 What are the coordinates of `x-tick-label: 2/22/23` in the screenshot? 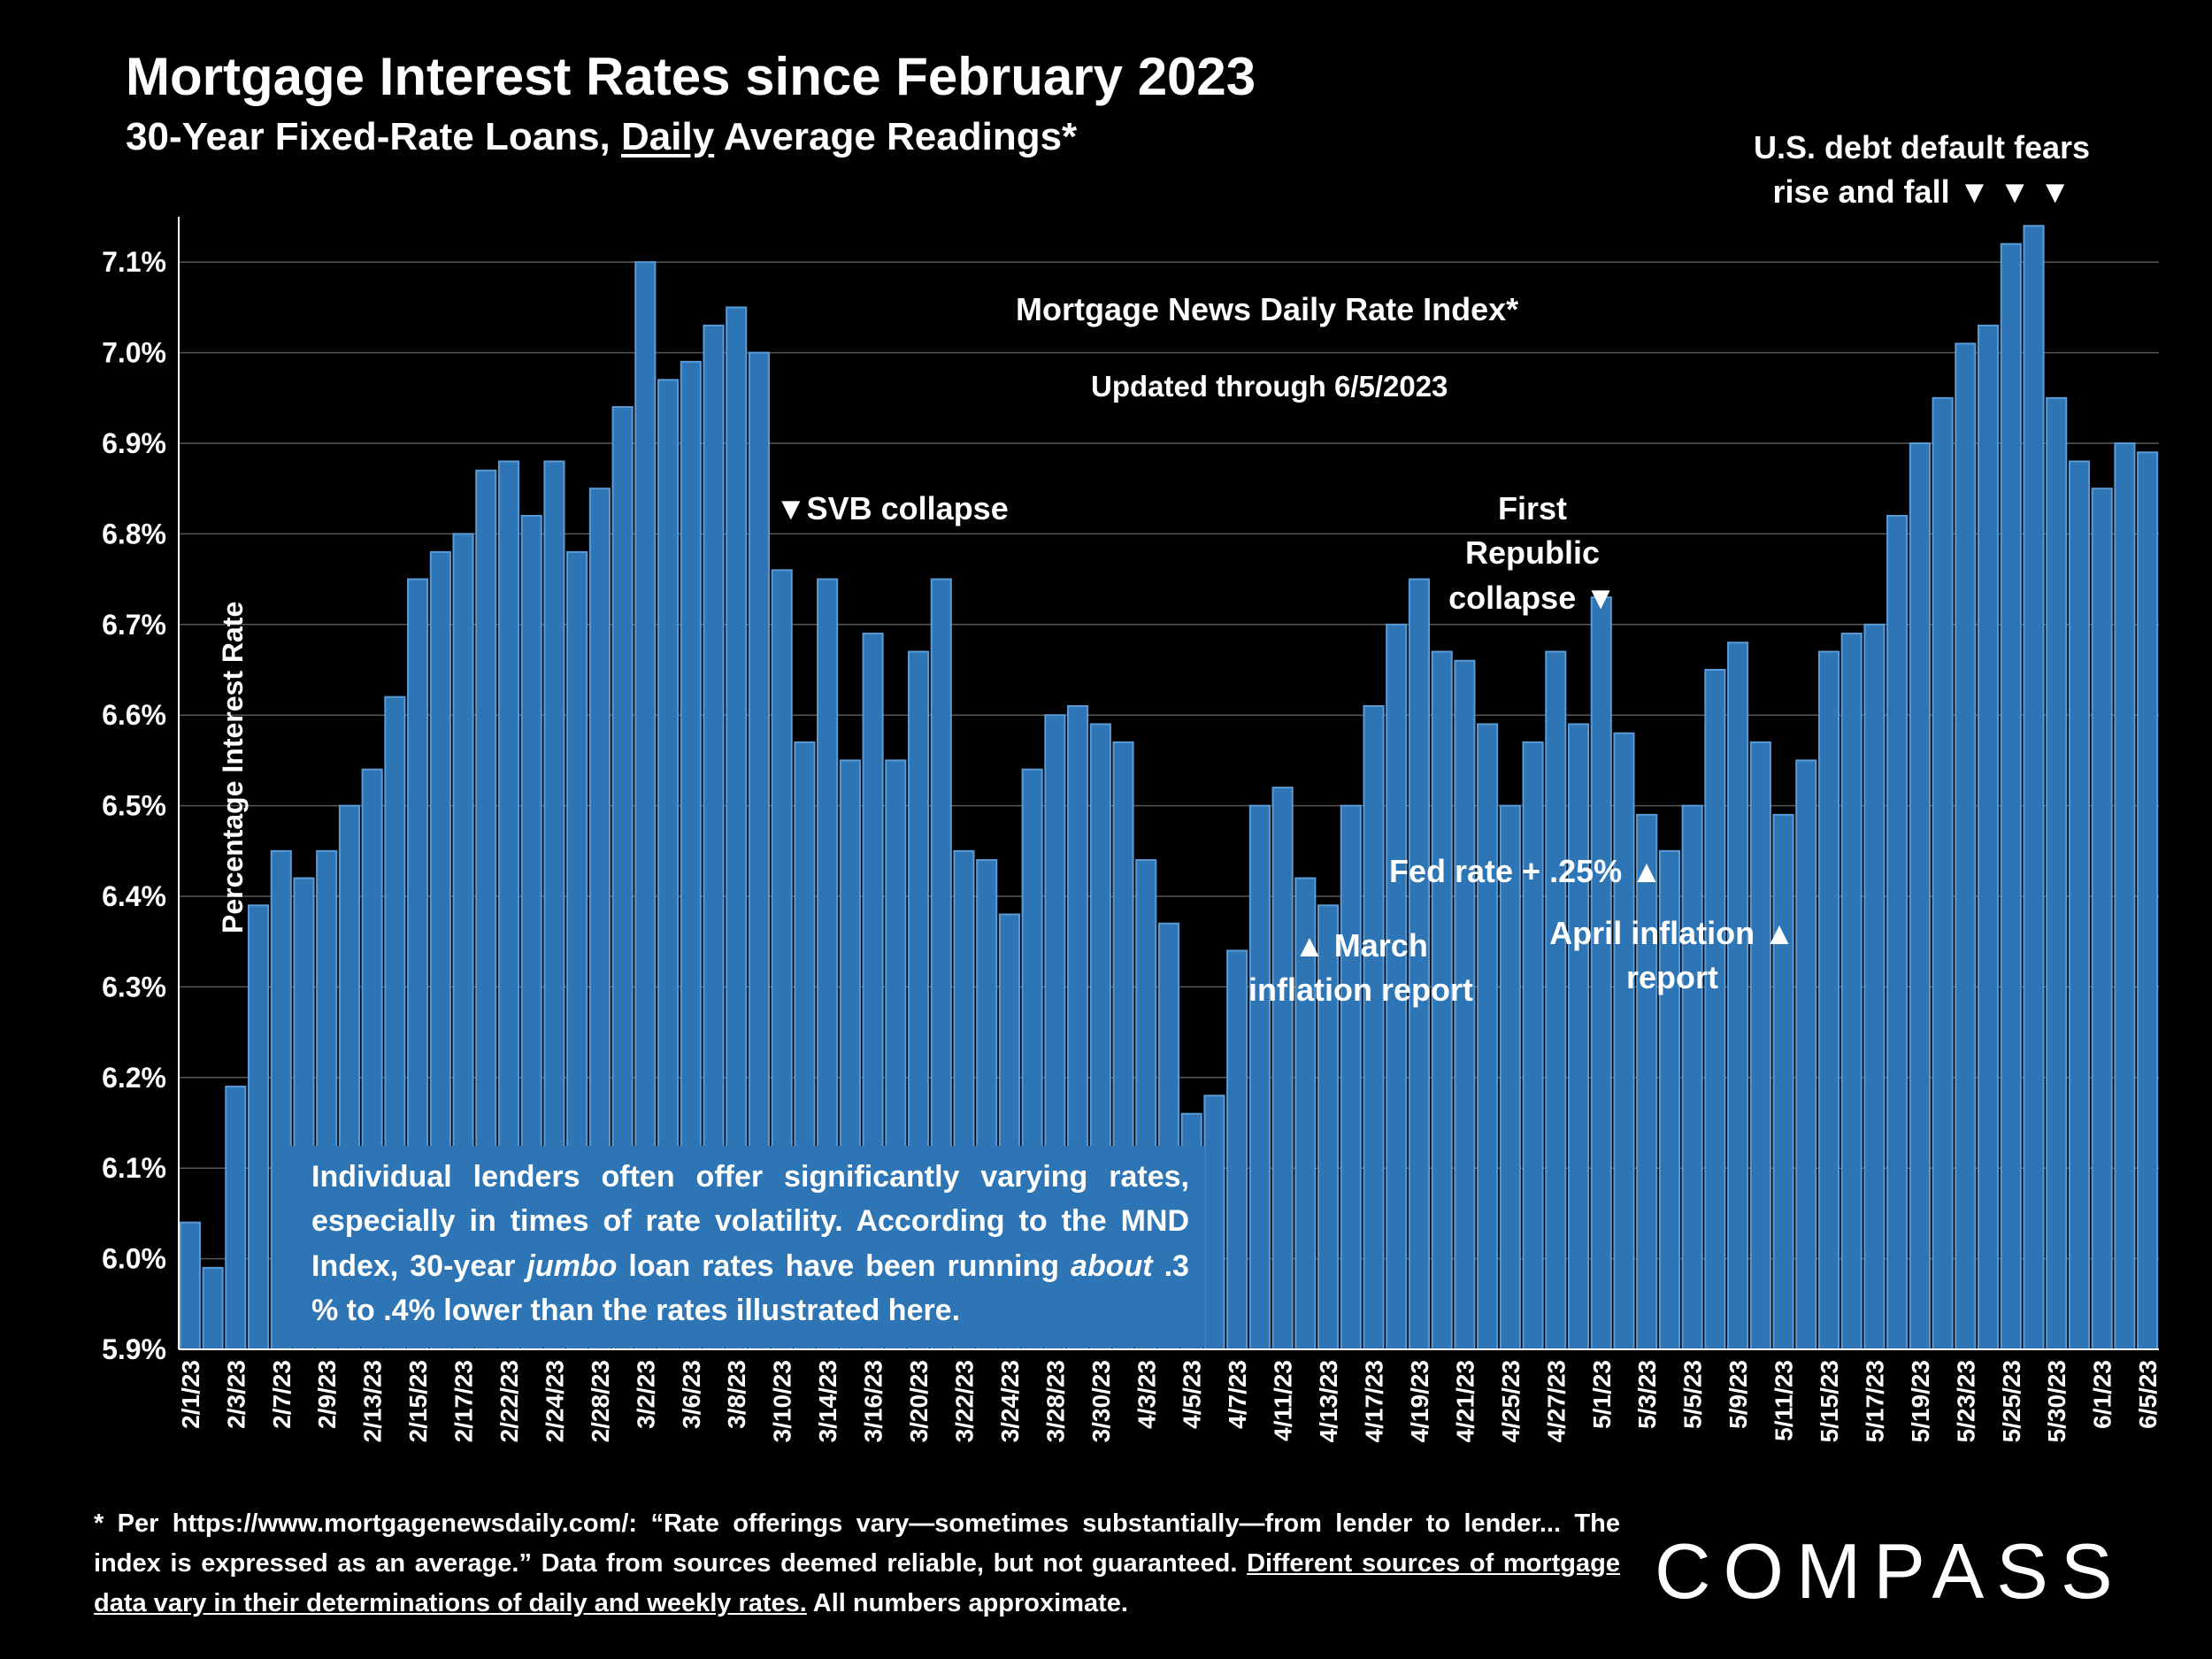 It's located at (509, 1401).